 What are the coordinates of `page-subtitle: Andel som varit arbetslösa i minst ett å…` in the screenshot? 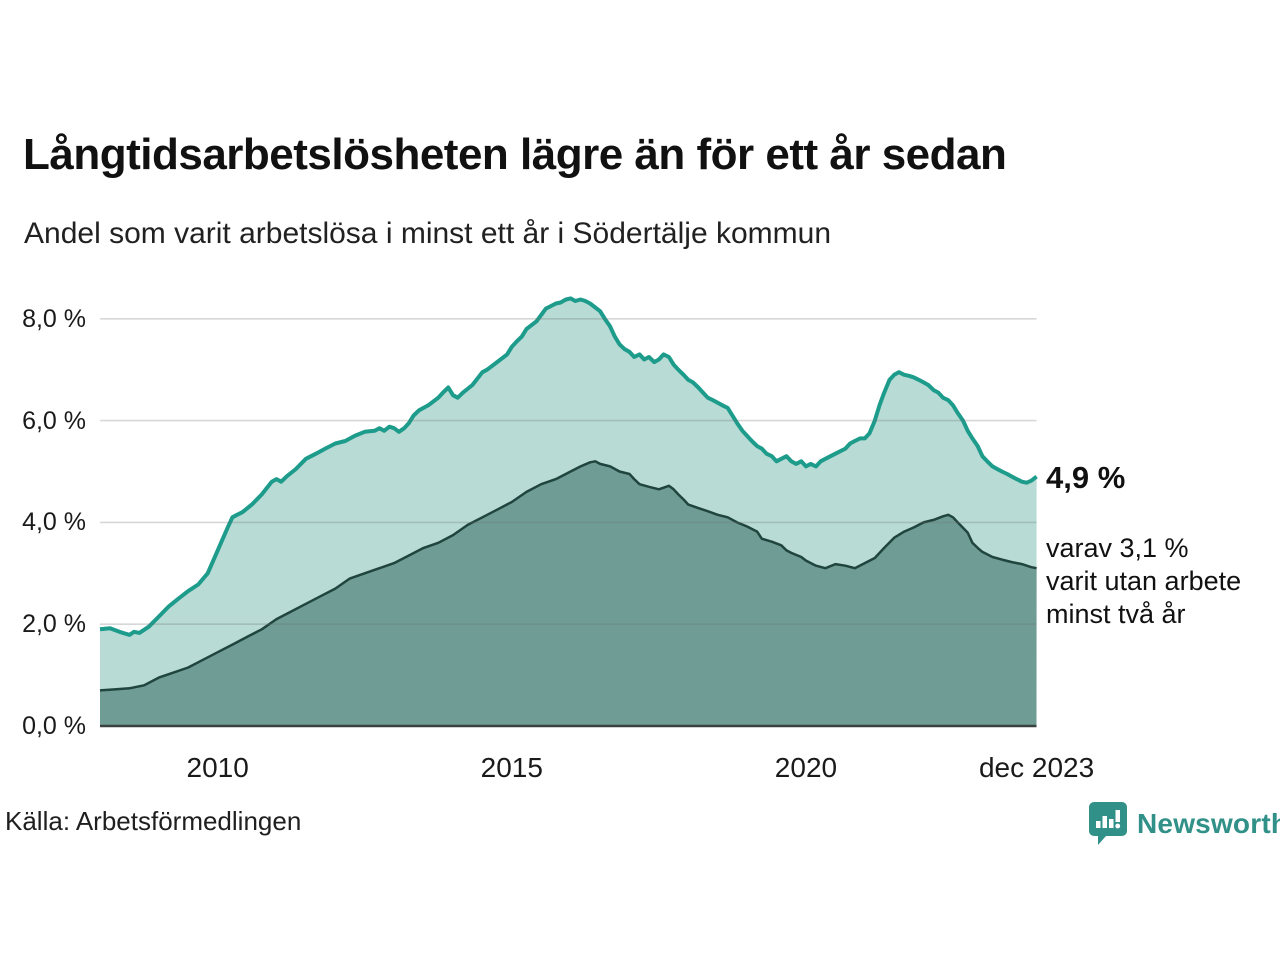 It's located at (427, 233).